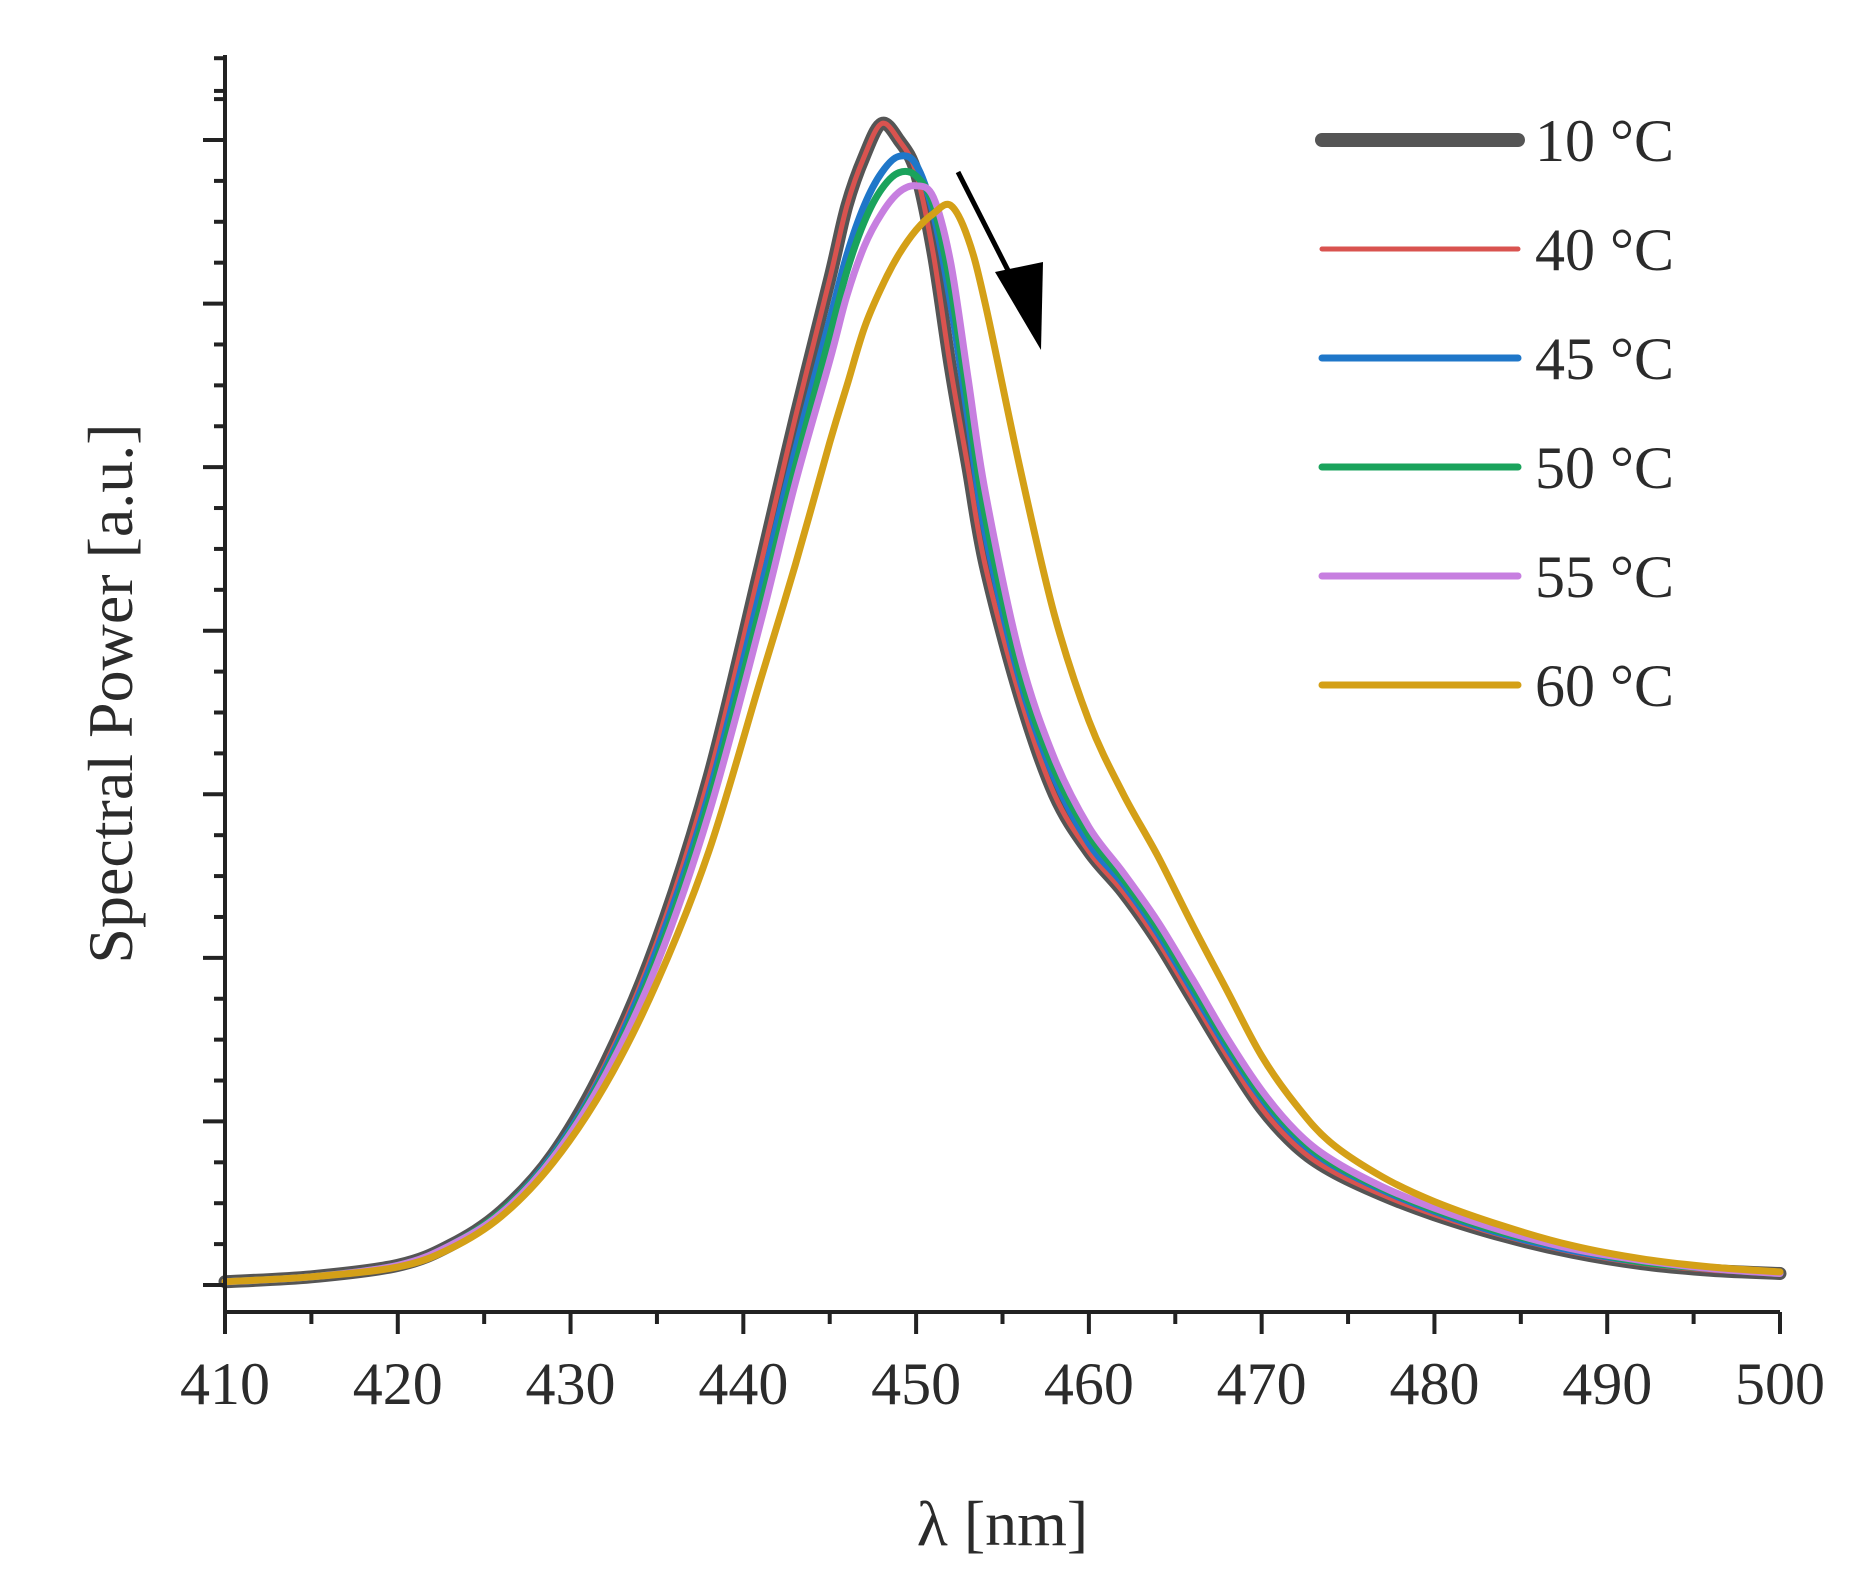  What do you see at coordinates (1604, 250) in the screenshot?
I see `legend-label-40-c: 40 °C` at bounding box center [1604, 250].